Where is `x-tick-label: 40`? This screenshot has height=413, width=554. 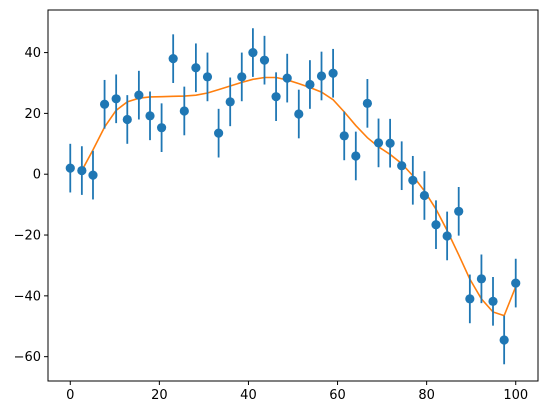
x-tick-label: 40 is located at coordinates (248, 395).